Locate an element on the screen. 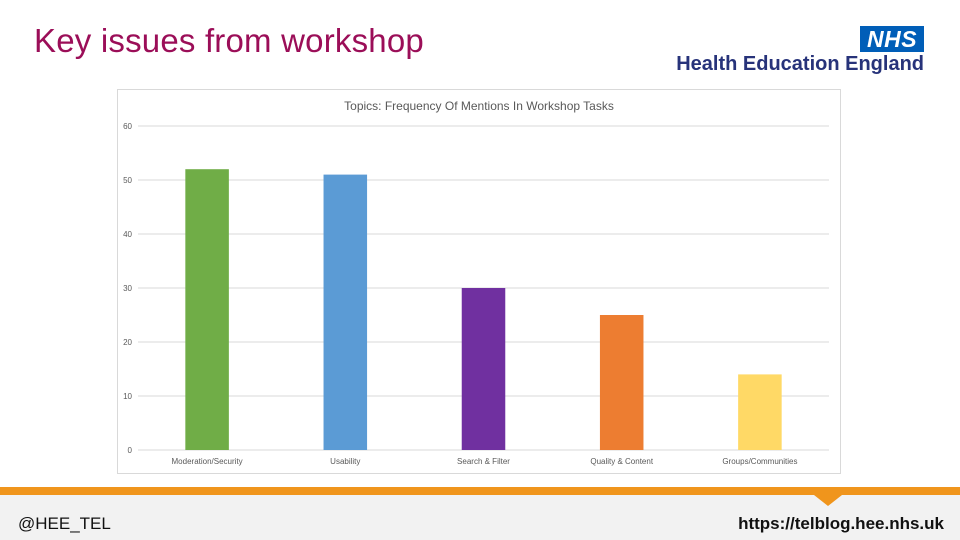 The height and width of the screenshot is (540, 960). x-category-label: Search & Filter is located at coordinates (483, 461).